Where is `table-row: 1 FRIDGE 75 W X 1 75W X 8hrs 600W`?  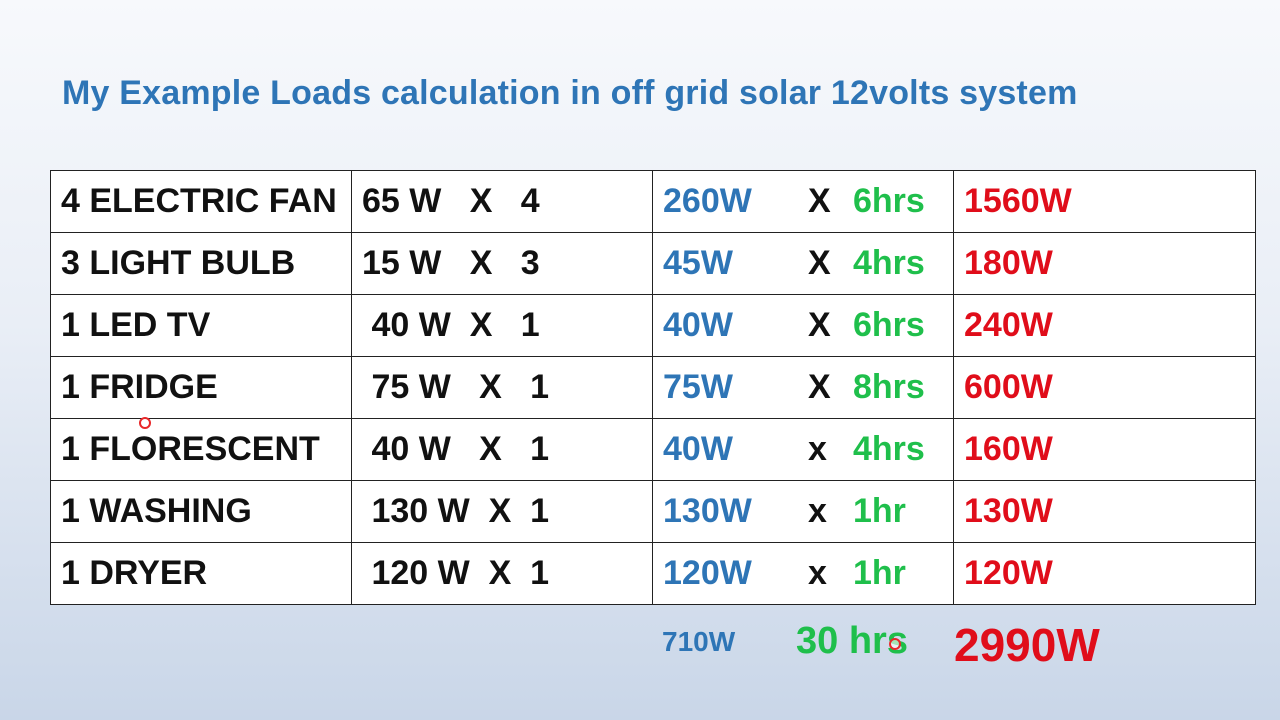
table-row: 1 FRIDGE 75 W X 1 75W X 8hrs 600W is located at coordinates (653, 387).